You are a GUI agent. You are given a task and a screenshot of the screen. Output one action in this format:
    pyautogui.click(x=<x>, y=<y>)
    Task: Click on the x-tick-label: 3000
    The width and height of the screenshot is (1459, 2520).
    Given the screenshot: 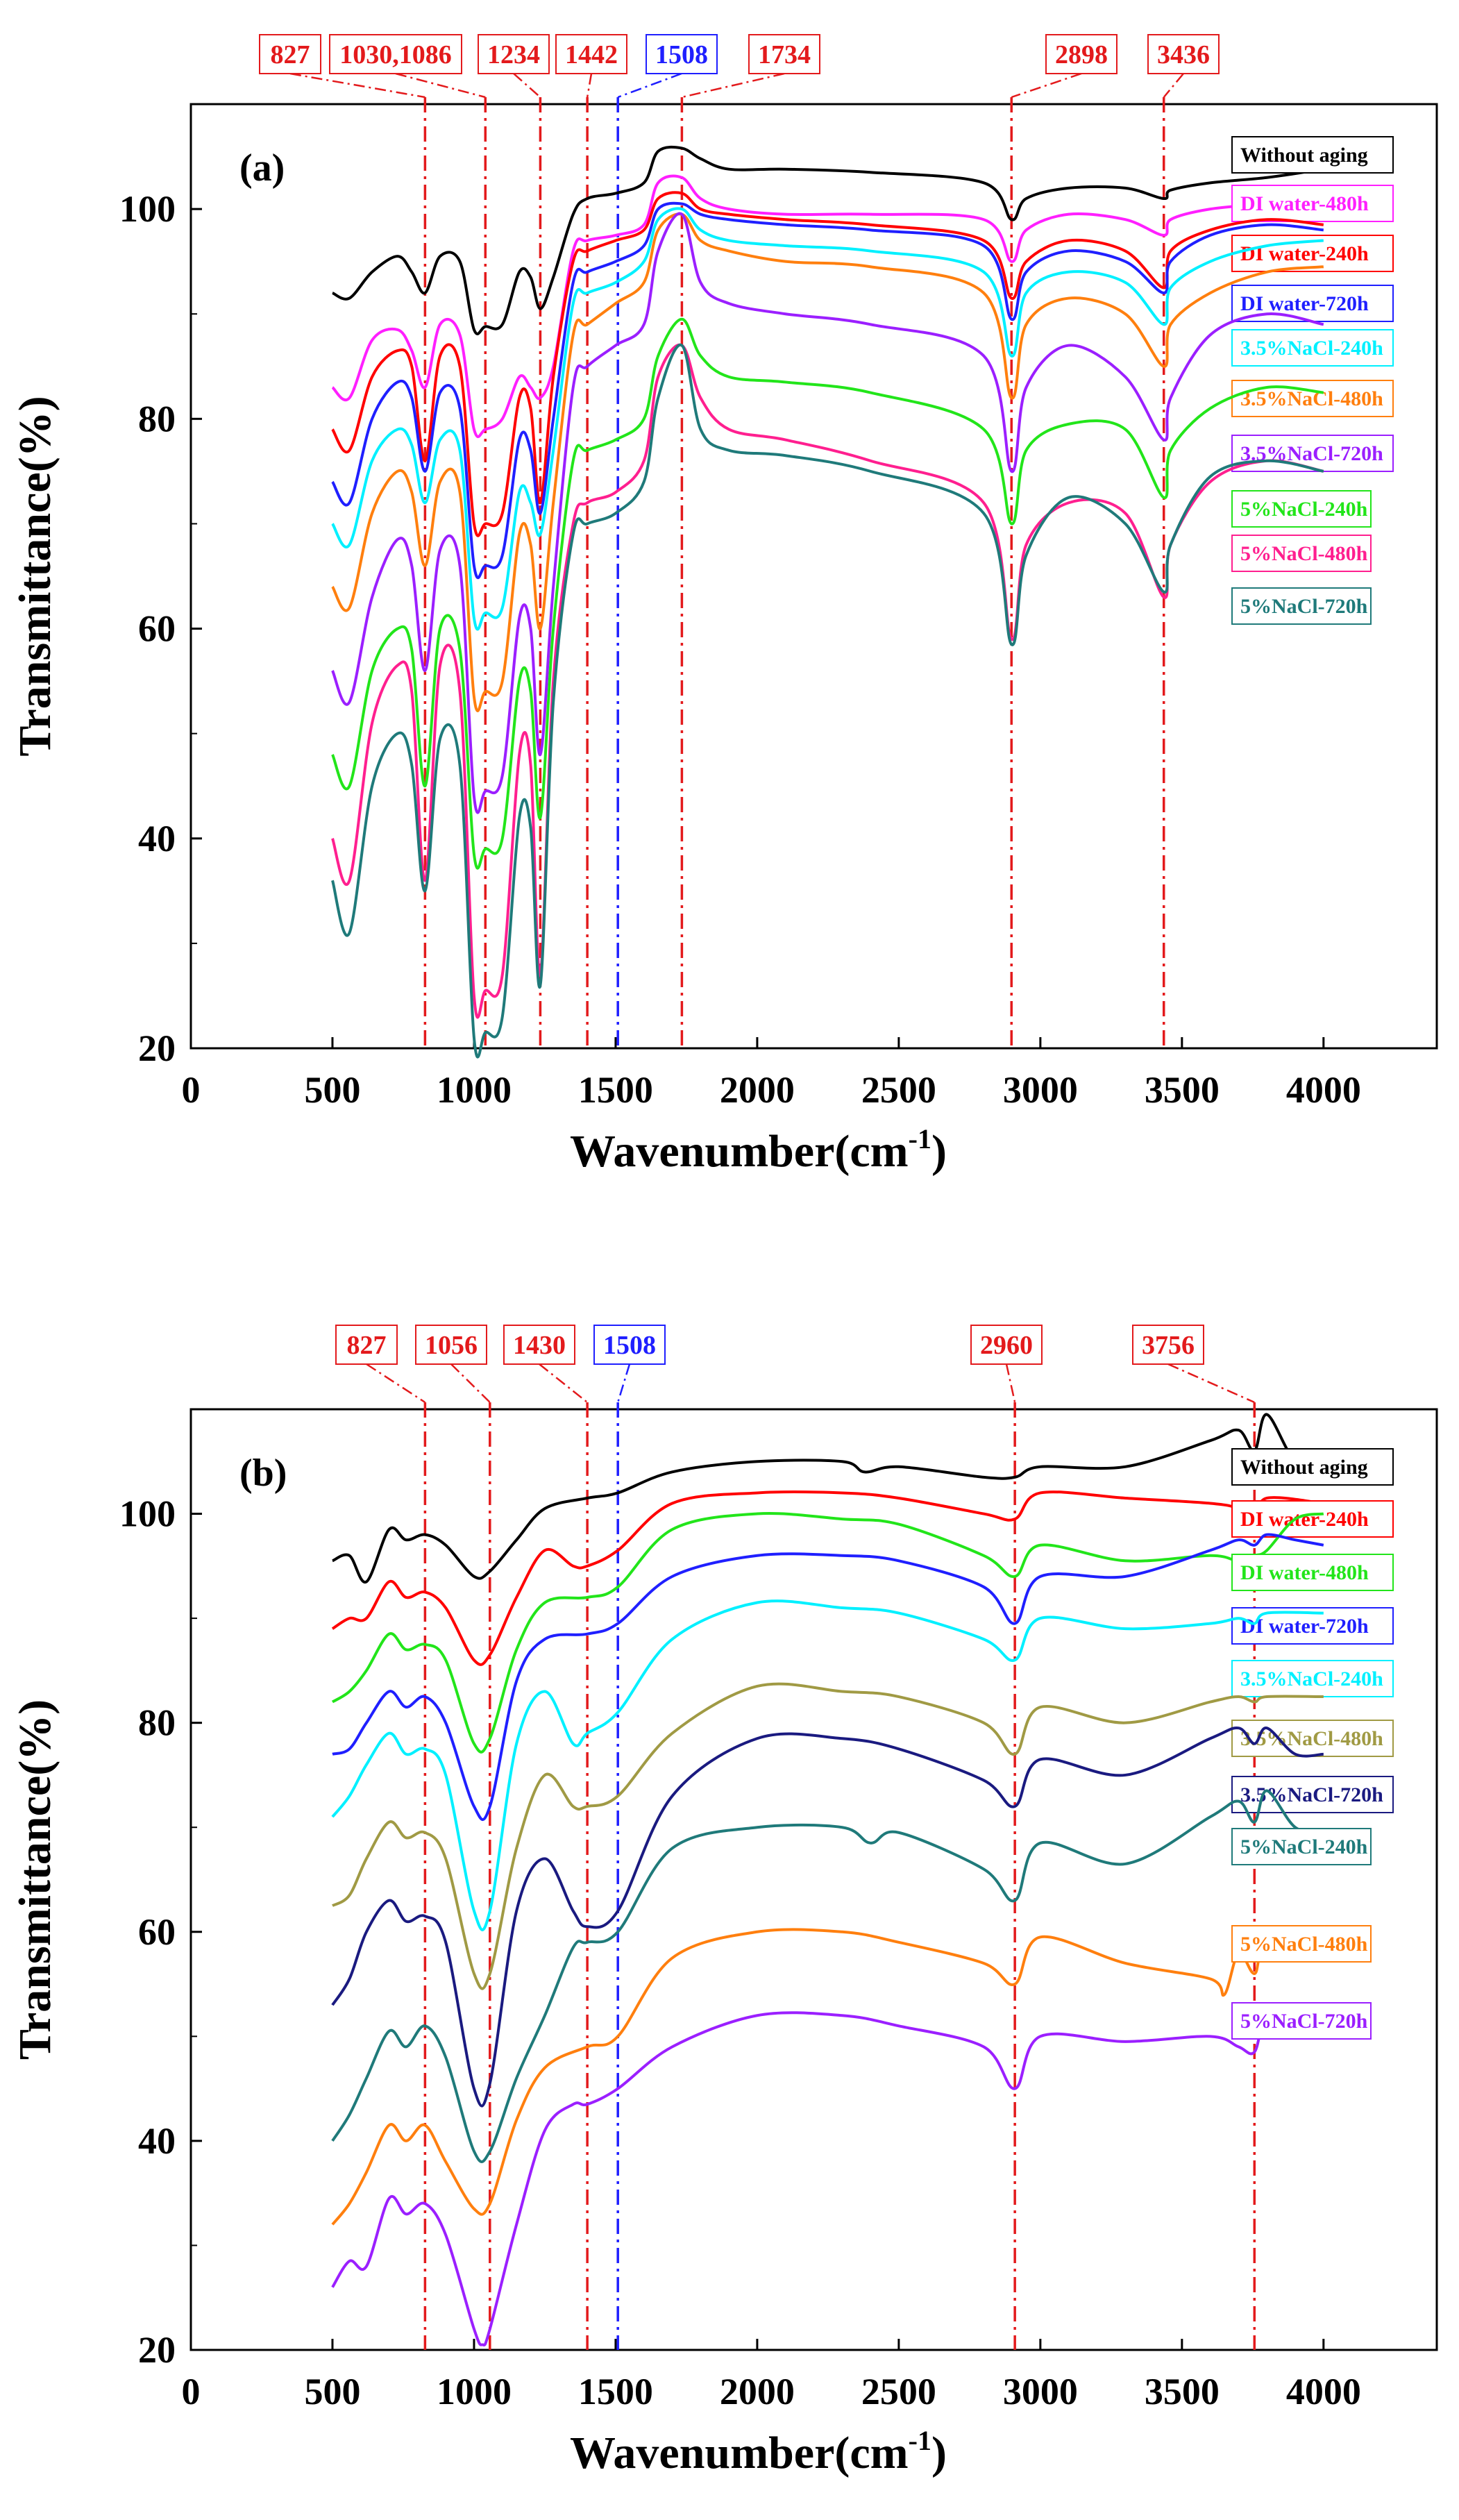 What is the action you would take?
    pyautogui.click(x=1040, y=2391)
    